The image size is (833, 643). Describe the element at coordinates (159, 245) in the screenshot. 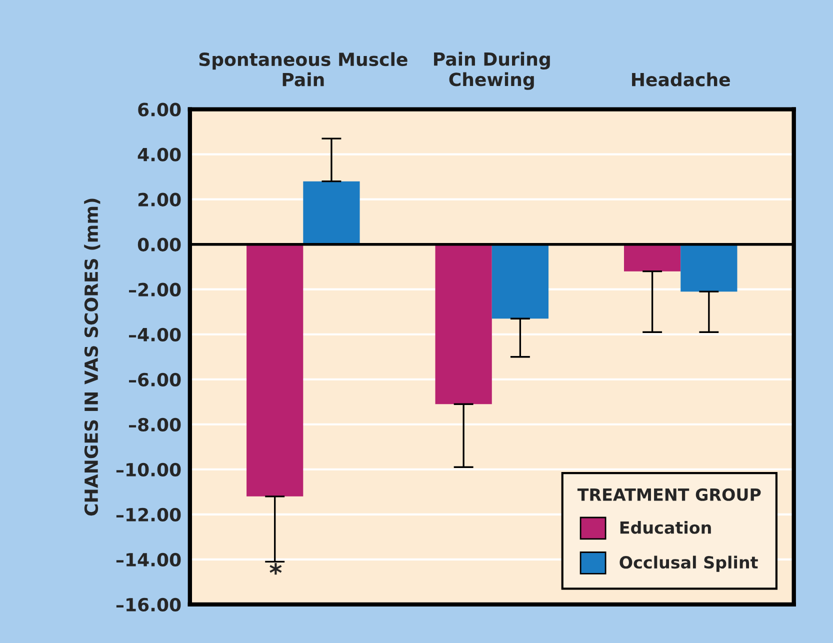

I see `y-tick-label: 0.00` at that location.